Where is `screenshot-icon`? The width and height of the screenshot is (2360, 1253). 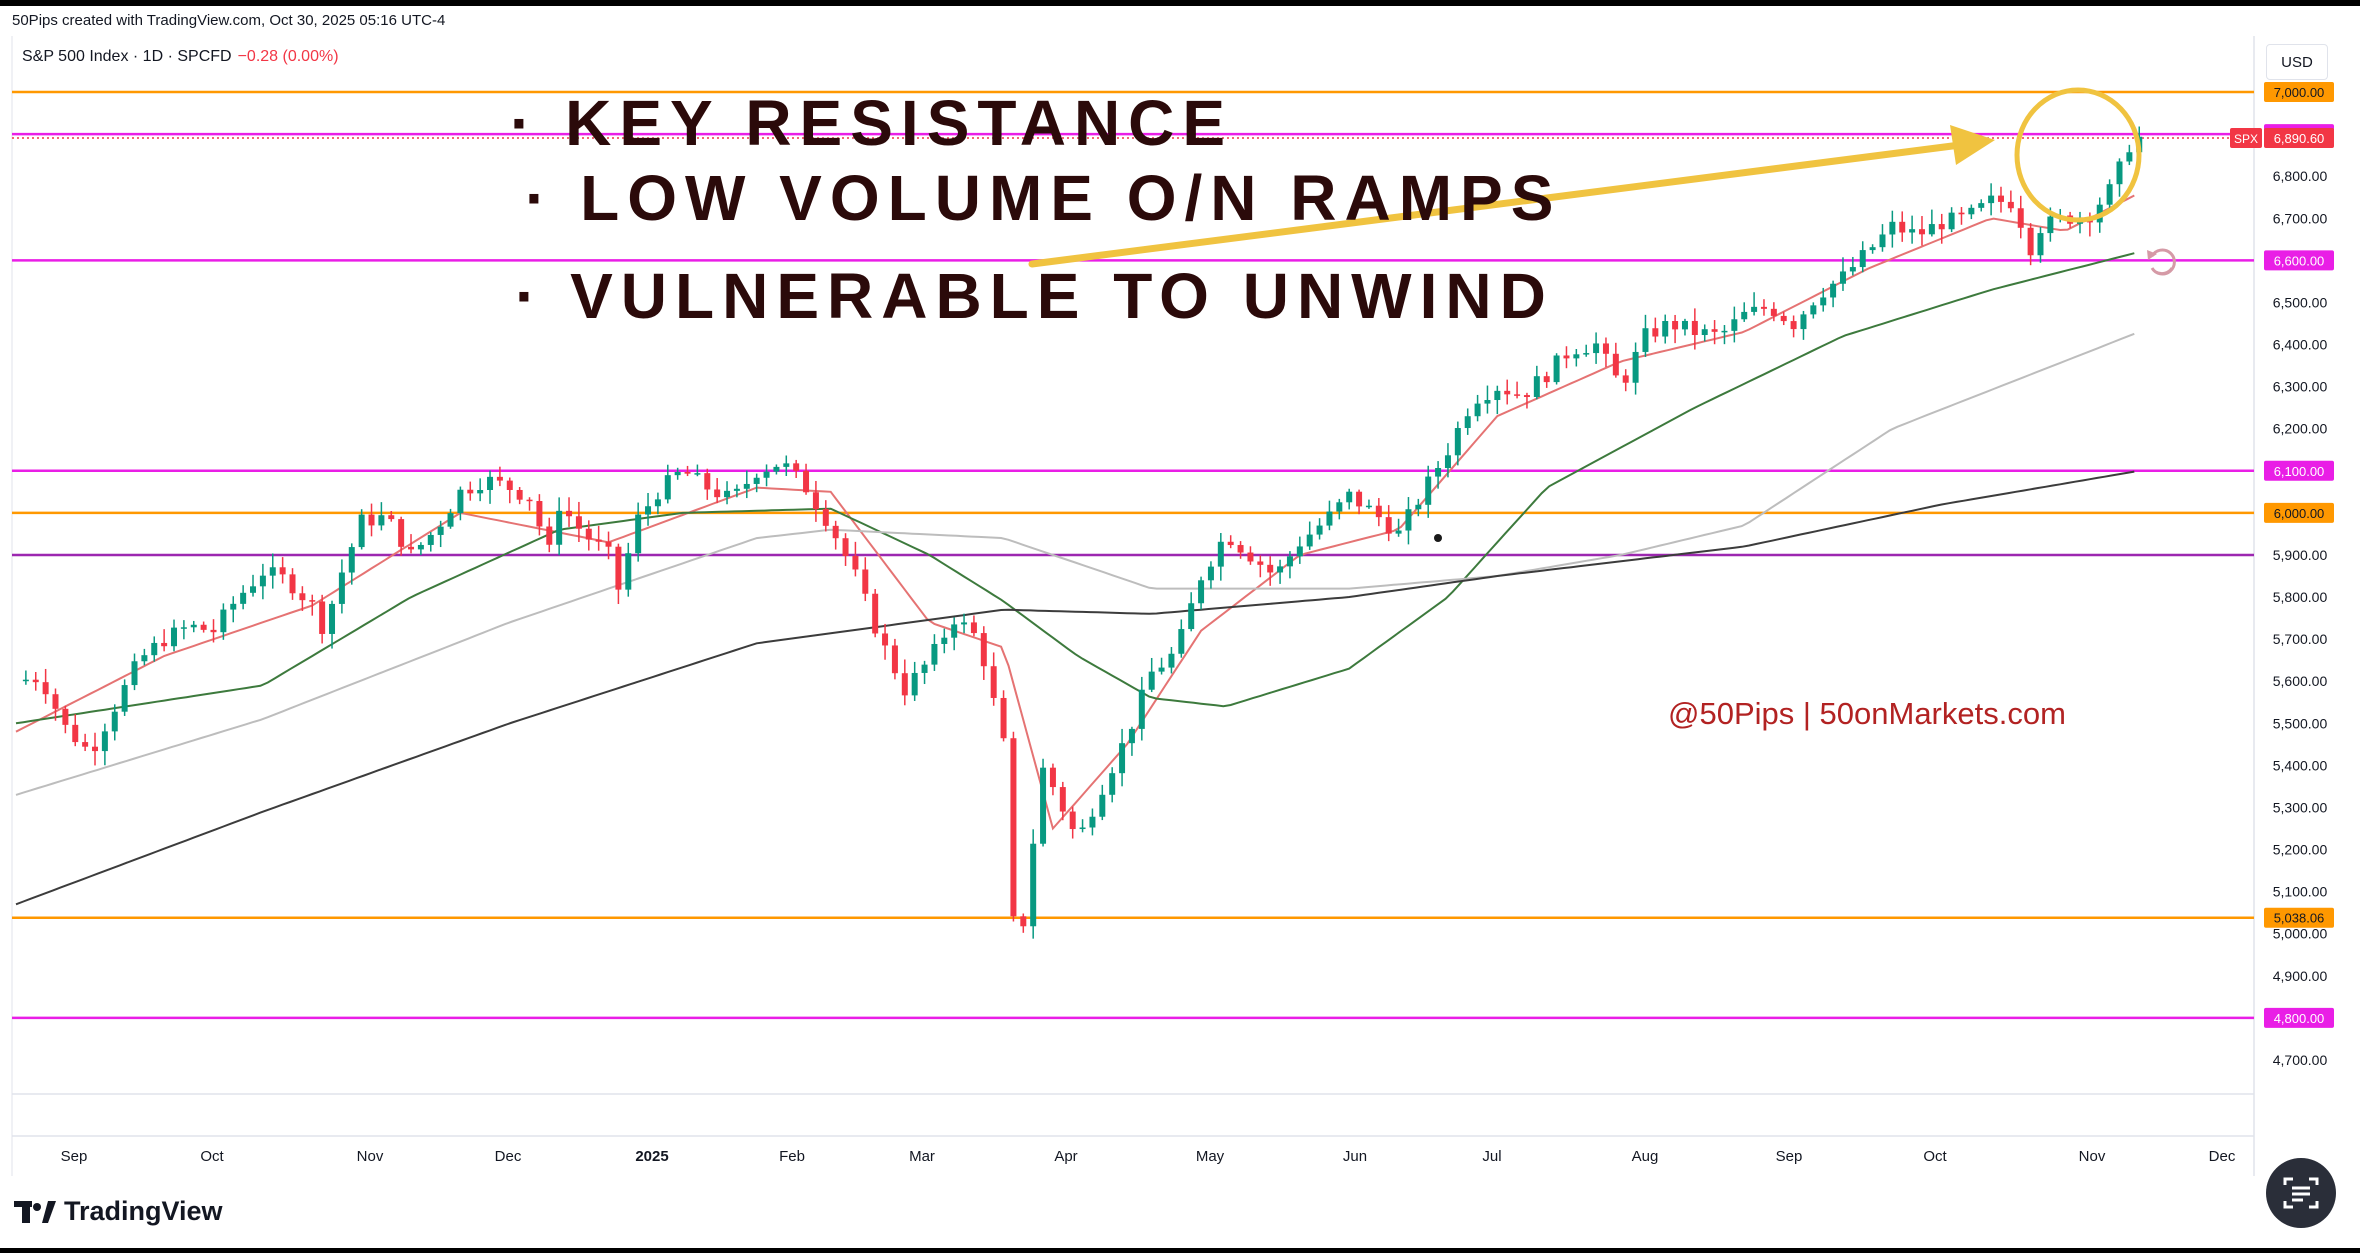
screenshot-icon is located at coordinates (2301, 1193).